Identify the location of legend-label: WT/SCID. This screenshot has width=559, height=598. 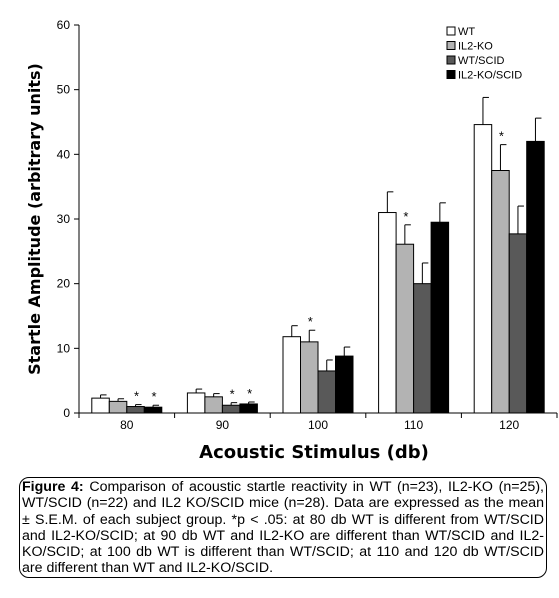
(481, 61).